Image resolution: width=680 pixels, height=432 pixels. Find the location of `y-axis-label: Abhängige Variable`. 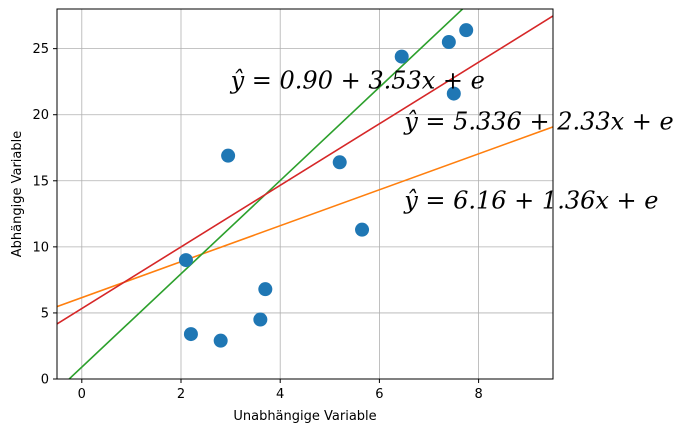

y-axis-label: Abhängige Variable is located at coordinates (17, 194).